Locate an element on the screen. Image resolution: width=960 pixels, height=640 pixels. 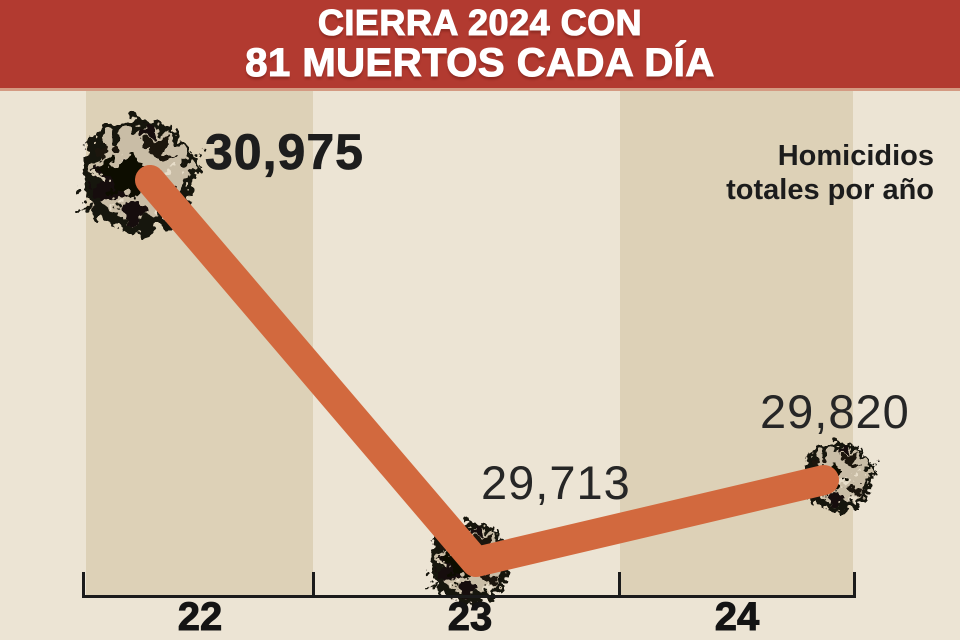
x-axis-label-2023: 23 is located at coordinates (470, 617).